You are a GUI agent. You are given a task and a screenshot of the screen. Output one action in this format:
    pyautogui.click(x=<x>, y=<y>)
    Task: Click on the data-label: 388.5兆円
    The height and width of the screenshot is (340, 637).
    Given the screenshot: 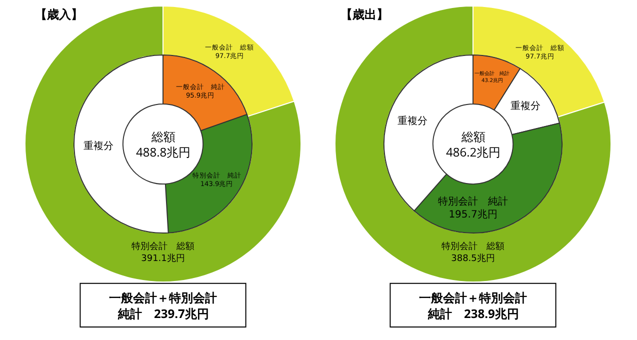 What is the action you would take?
    pyautogui.click(x=473, y=258)
    